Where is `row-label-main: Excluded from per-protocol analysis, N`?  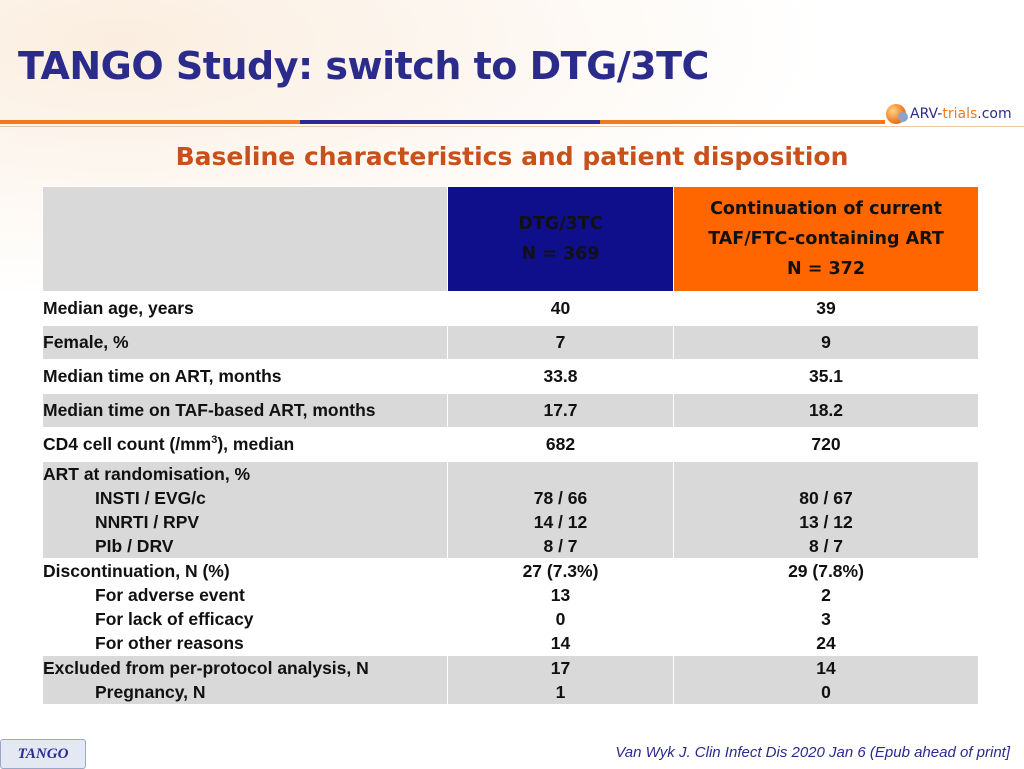
row-label-main: Excluded from per-protocol analysis, N is located at coordinates (206, 668).